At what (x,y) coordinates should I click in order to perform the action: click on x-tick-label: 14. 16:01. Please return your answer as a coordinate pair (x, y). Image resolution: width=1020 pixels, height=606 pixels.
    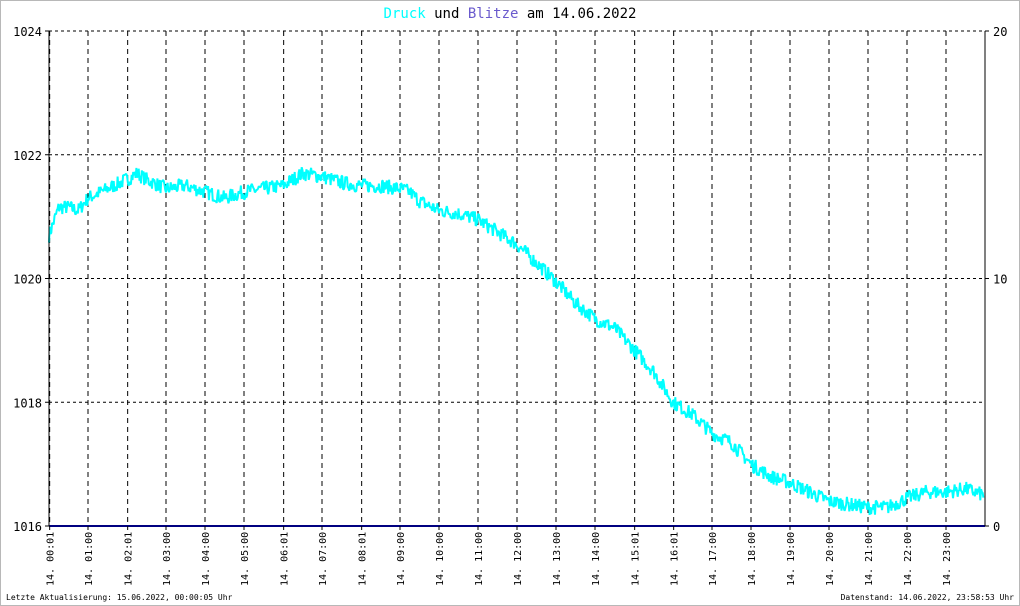
    Looking at the image, I should click on (675, 559).